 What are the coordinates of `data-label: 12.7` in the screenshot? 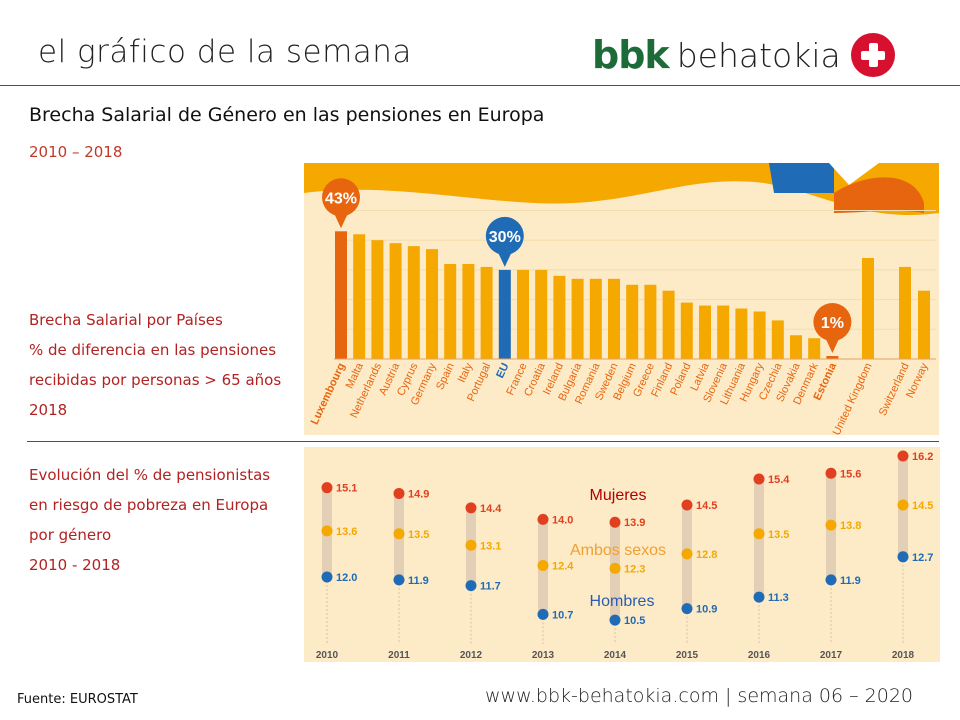 It's located at (922, 558).